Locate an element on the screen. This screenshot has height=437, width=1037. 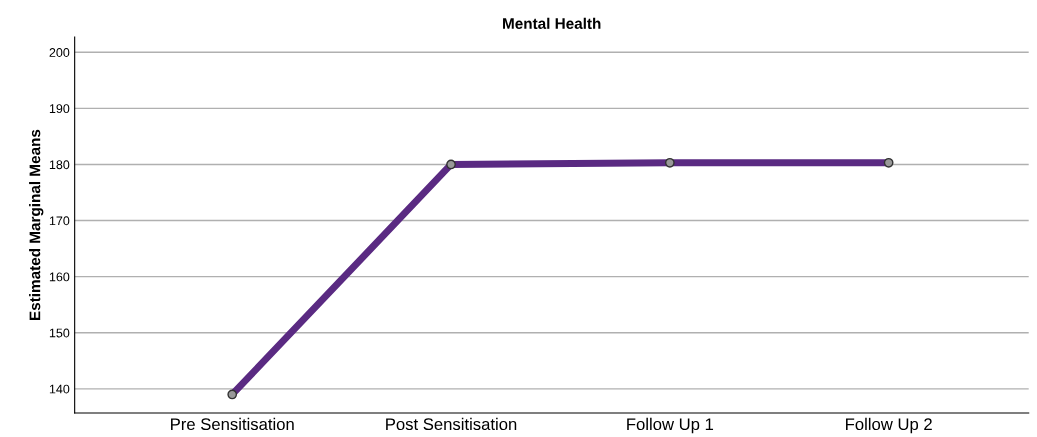
x-tick-label: Post Sensitisation is located at coordinates (451, 424).